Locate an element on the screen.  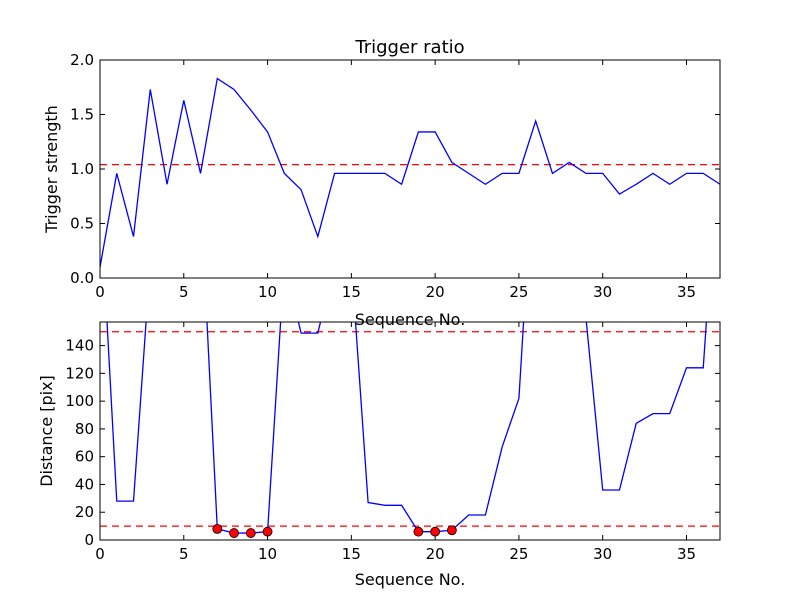
y-tick-label: 1.0 is located at coordinates (82, 169).